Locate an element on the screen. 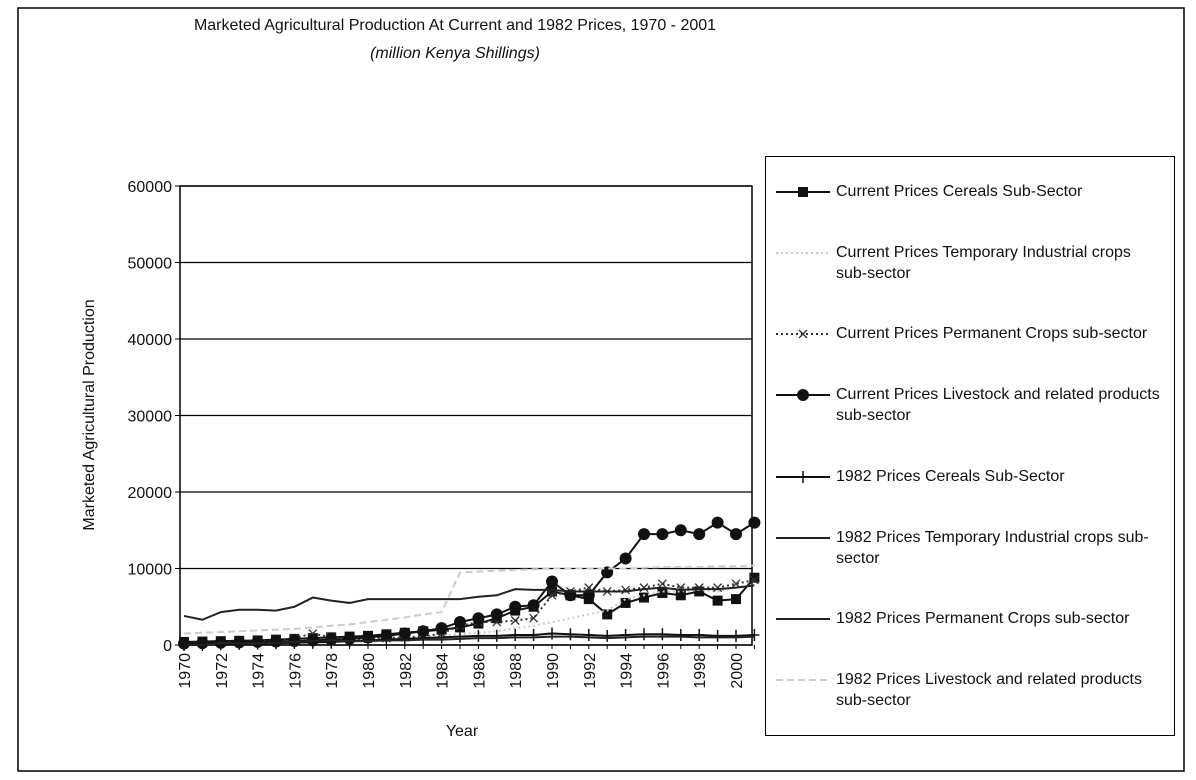 The height and width of the screenshot is (780, 1196). y-tick-label: 50000 is located at coordinates (150, 264).